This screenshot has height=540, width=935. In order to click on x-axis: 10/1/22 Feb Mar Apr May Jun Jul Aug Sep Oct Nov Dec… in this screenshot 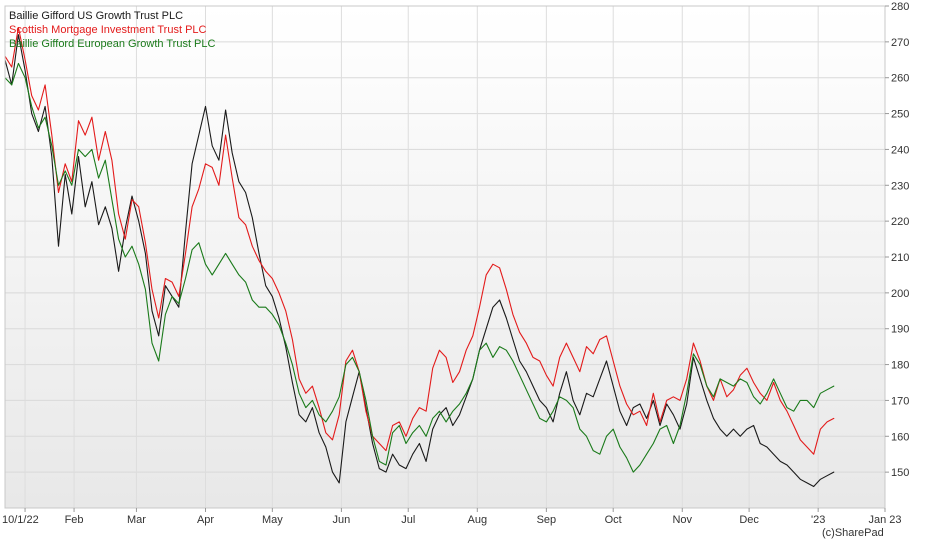, I will do `click(452, 517)`.